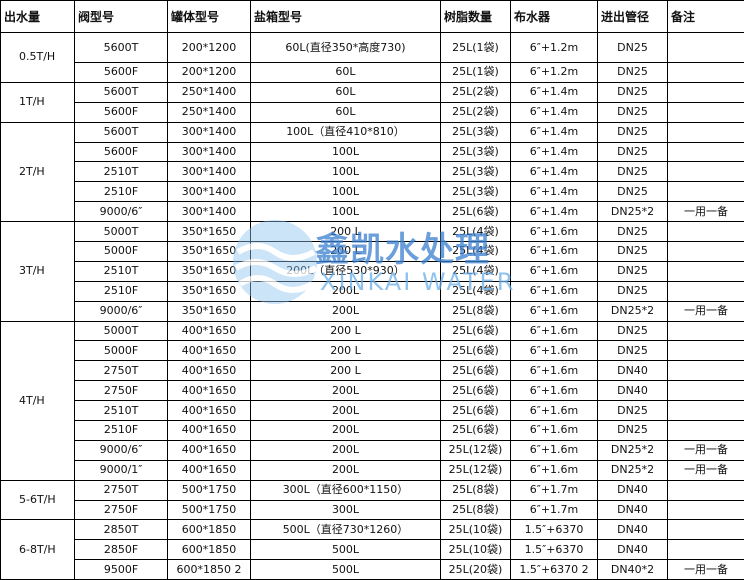  I want to click on table-cell: 25L(10袋), so click(476, 530).